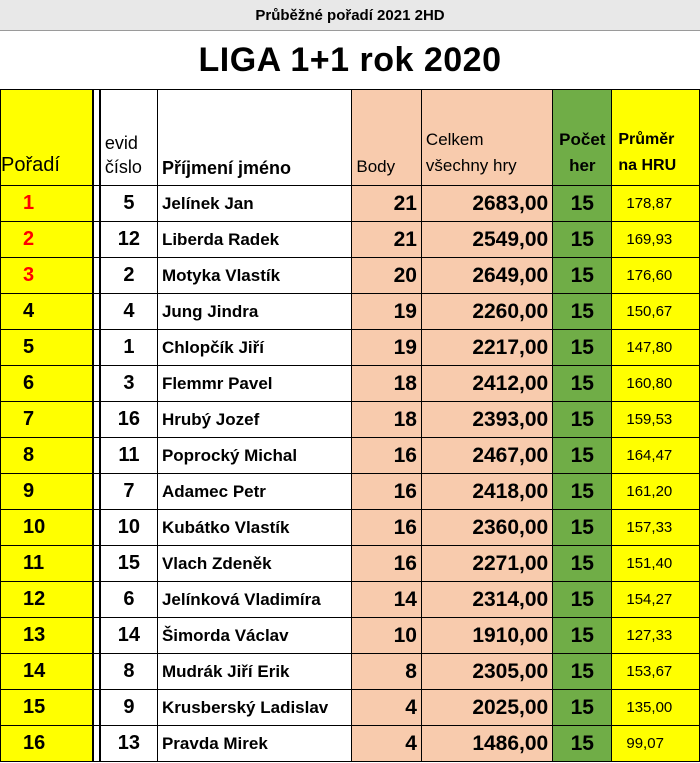 This screenshot has width=700, height=763. What do you see at coordinates (254, 491) in the screenshot?
I see `name-cell: Adamec Petr` at bounding box center [254, 491].